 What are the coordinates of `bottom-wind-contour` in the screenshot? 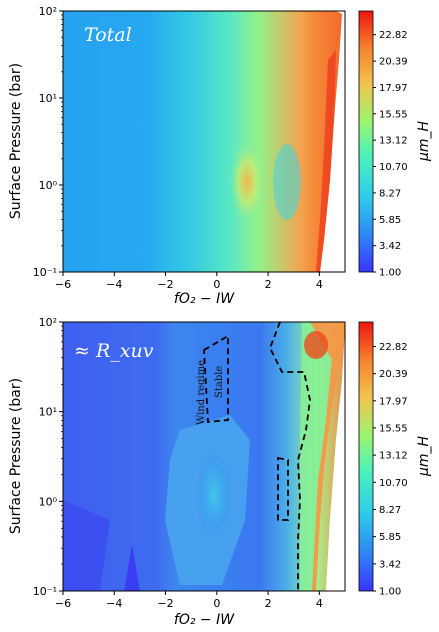 It's located at (216, 378).